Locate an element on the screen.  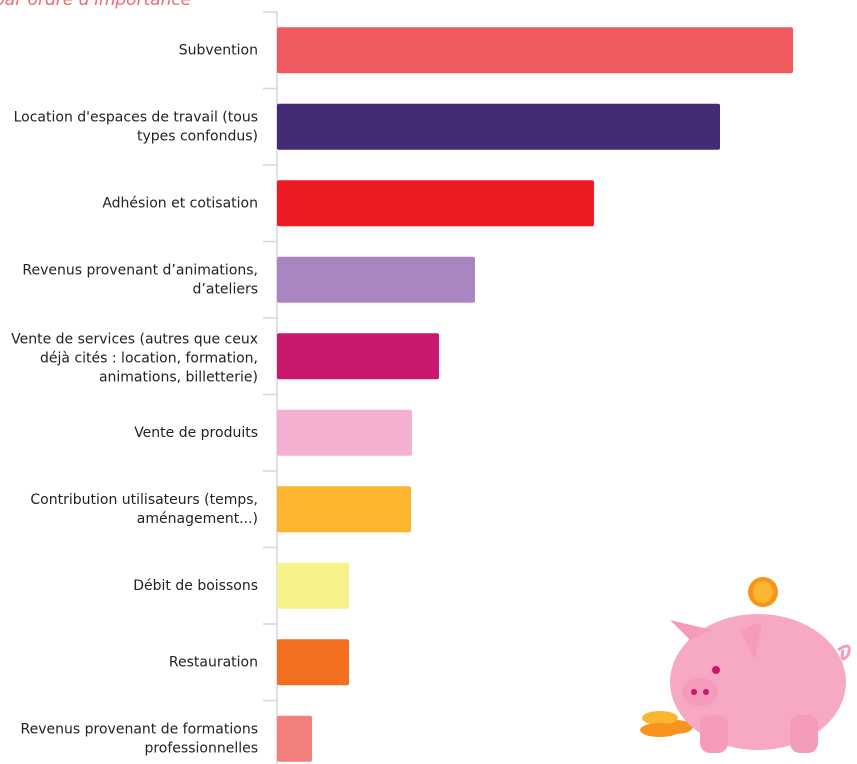
category-label: Revenus provenant d’animations, is located at coordinates (140, 270).